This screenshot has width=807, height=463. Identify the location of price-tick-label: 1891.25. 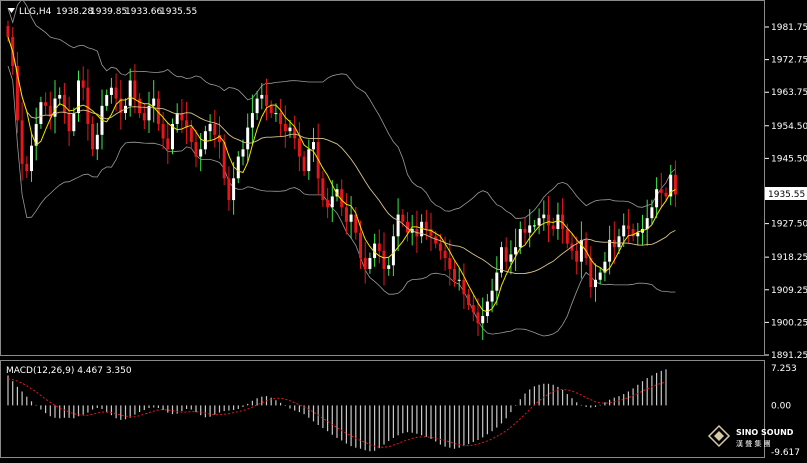
(789, 356).